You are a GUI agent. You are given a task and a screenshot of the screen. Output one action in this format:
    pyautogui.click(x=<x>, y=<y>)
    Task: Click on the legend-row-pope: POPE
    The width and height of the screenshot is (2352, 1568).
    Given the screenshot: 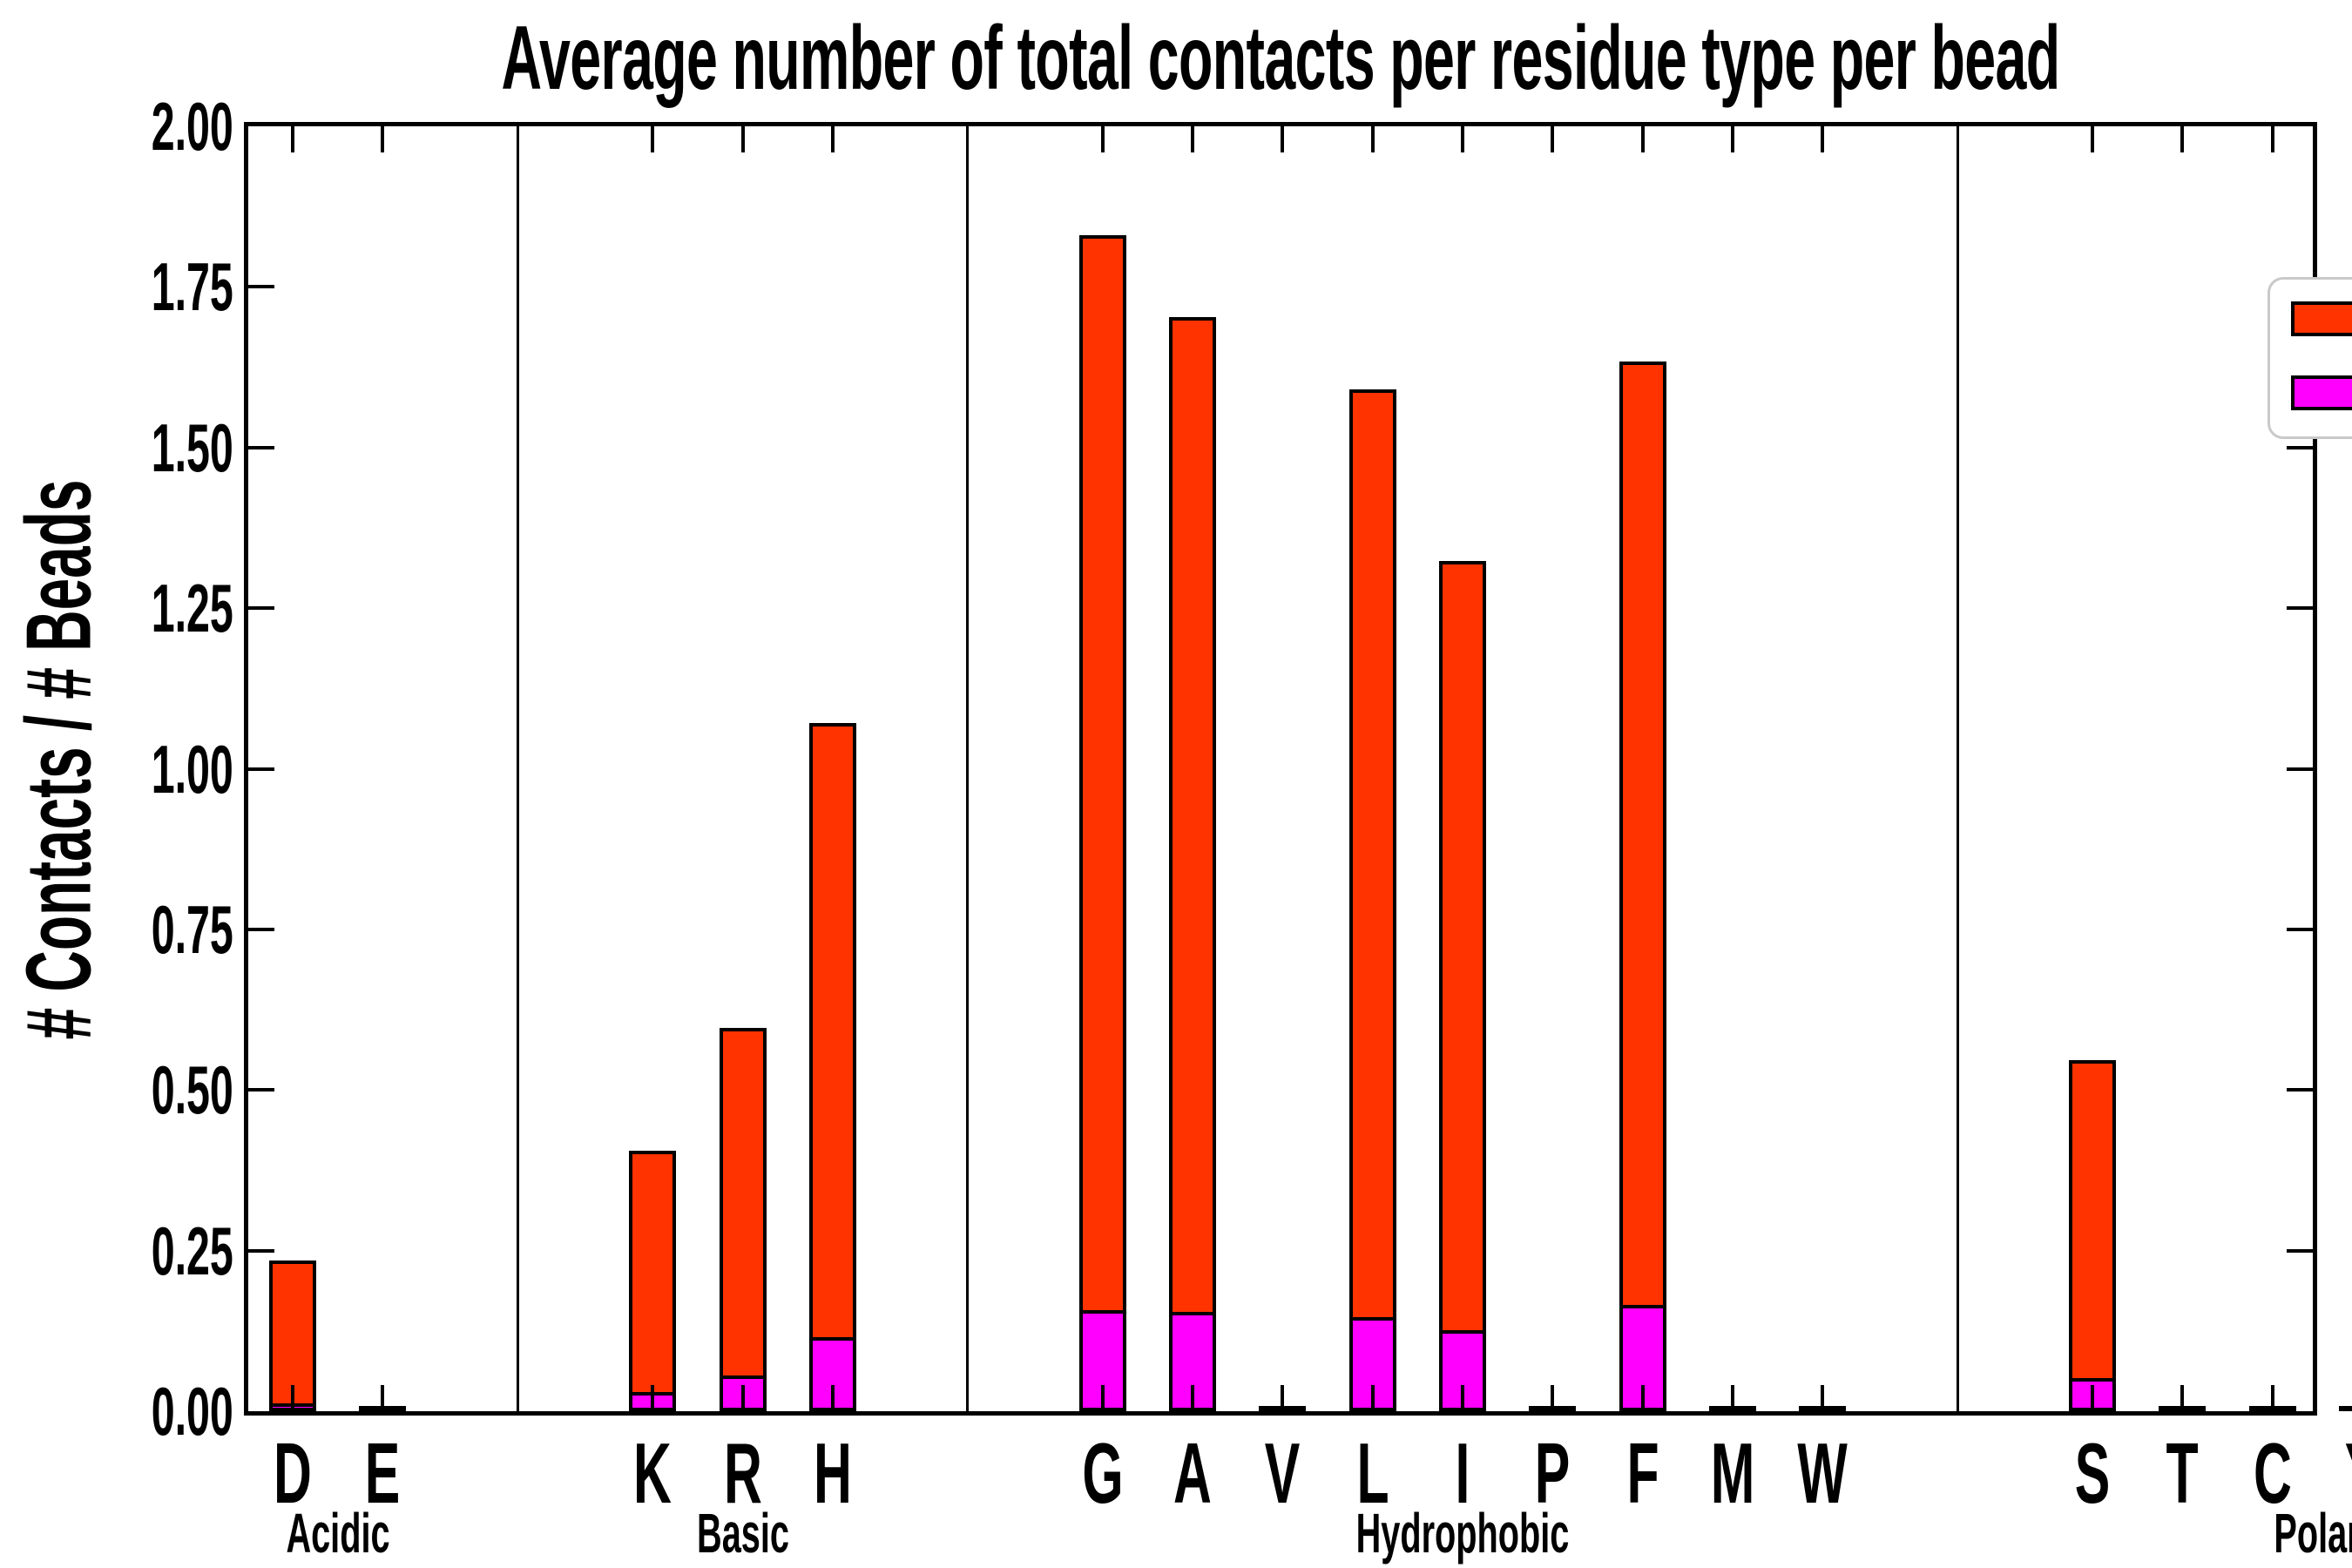 What is the action you would take?
    pyautogui.click(x=2311, y=393)
    